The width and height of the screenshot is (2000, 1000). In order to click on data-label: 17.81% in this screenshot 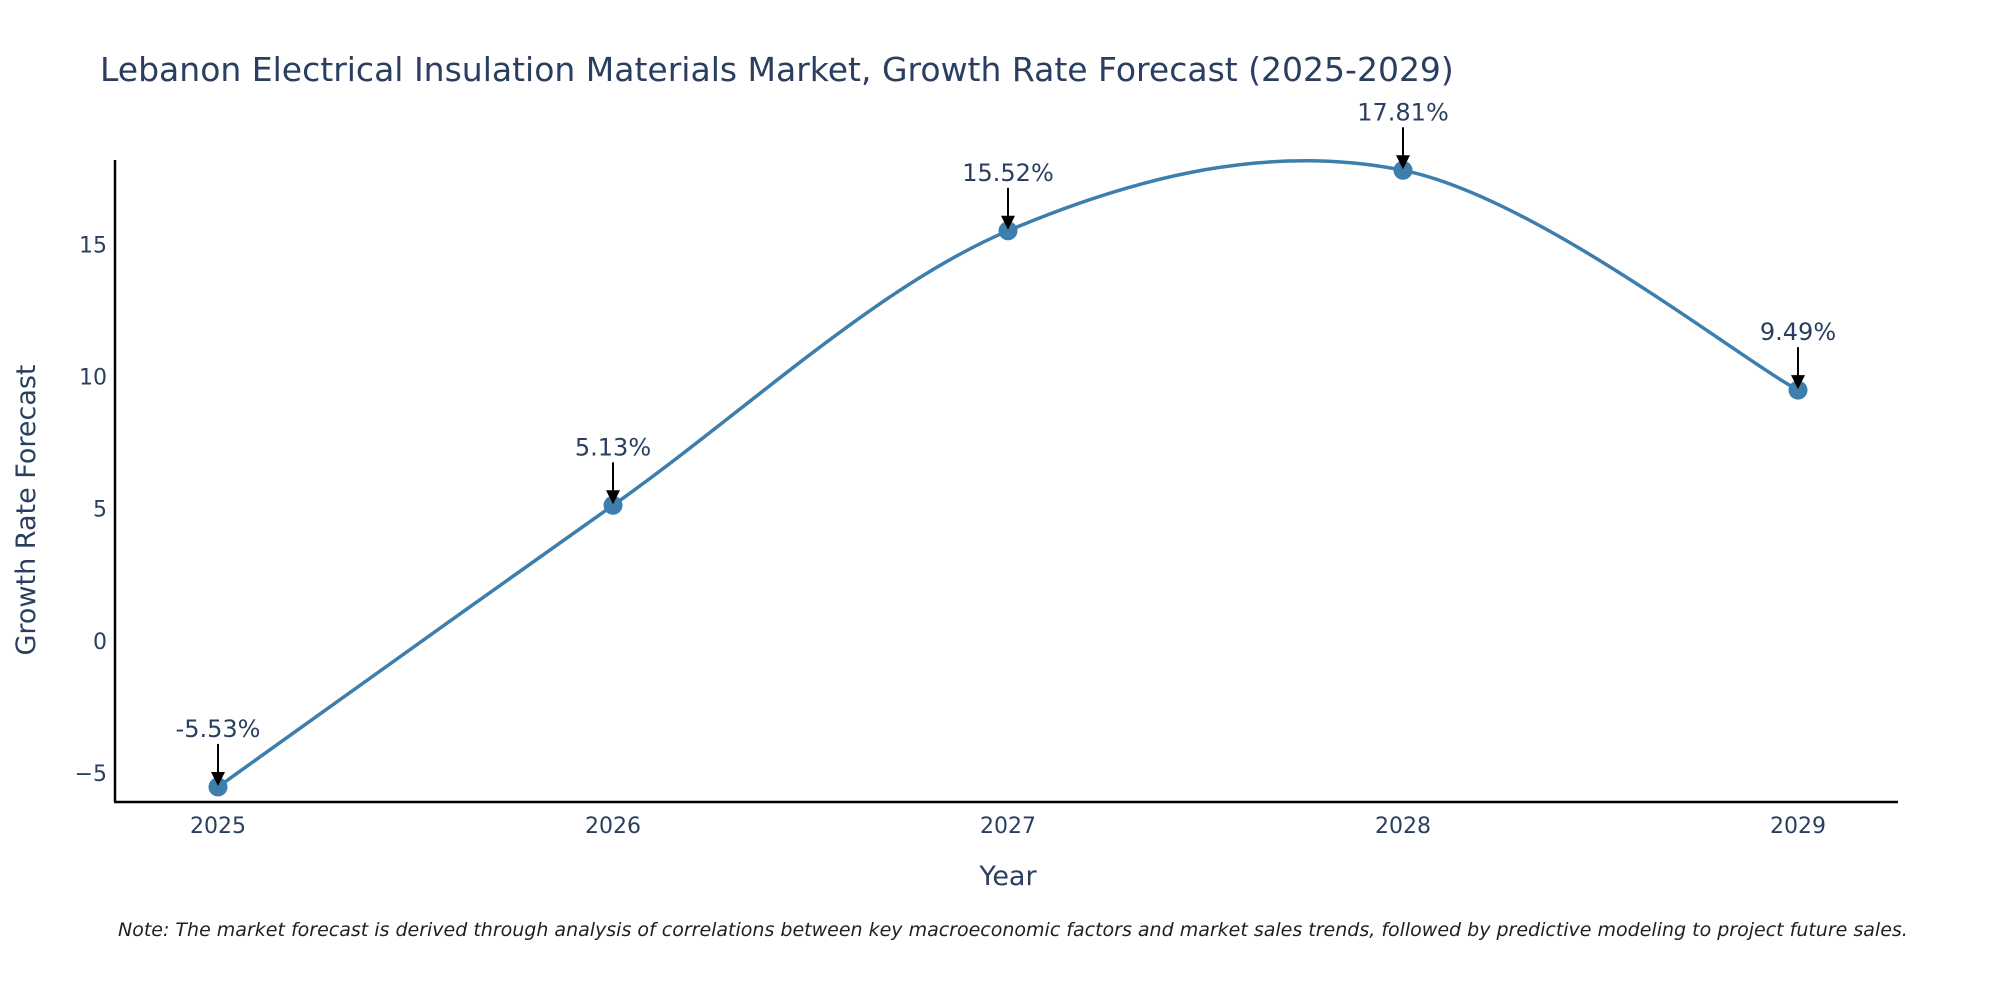, I will do `click(1403, 112)`.